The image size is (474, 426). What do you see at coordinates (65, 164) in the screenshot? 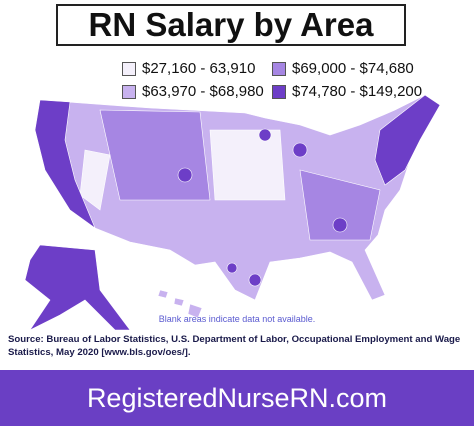
I see `west-coast-region` at bounding box center [65, 164].